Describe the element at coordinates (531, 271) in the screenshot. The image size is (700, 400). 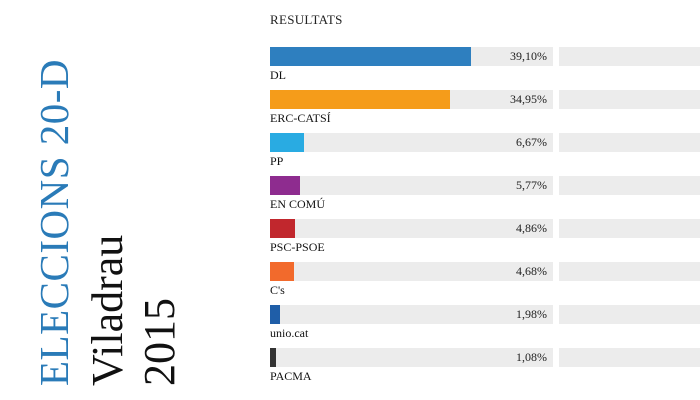
I see `data-label: 4,68%` at that location.